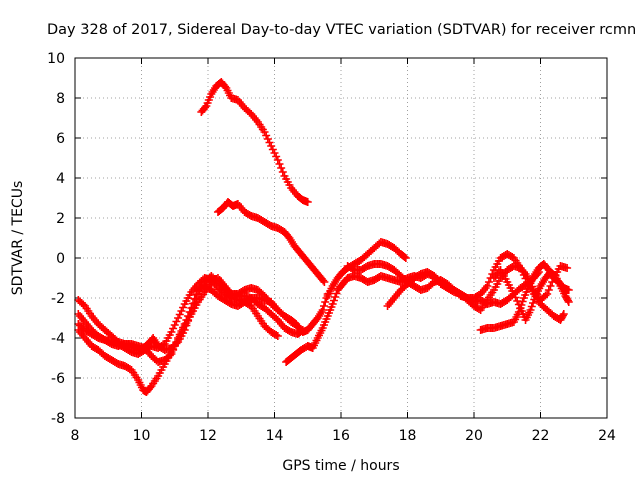 This screenshot has height=480, width=640. Describe the element at coordinates (208, 436) in the screenshot. I see `x-tick-label: 12` at that location.